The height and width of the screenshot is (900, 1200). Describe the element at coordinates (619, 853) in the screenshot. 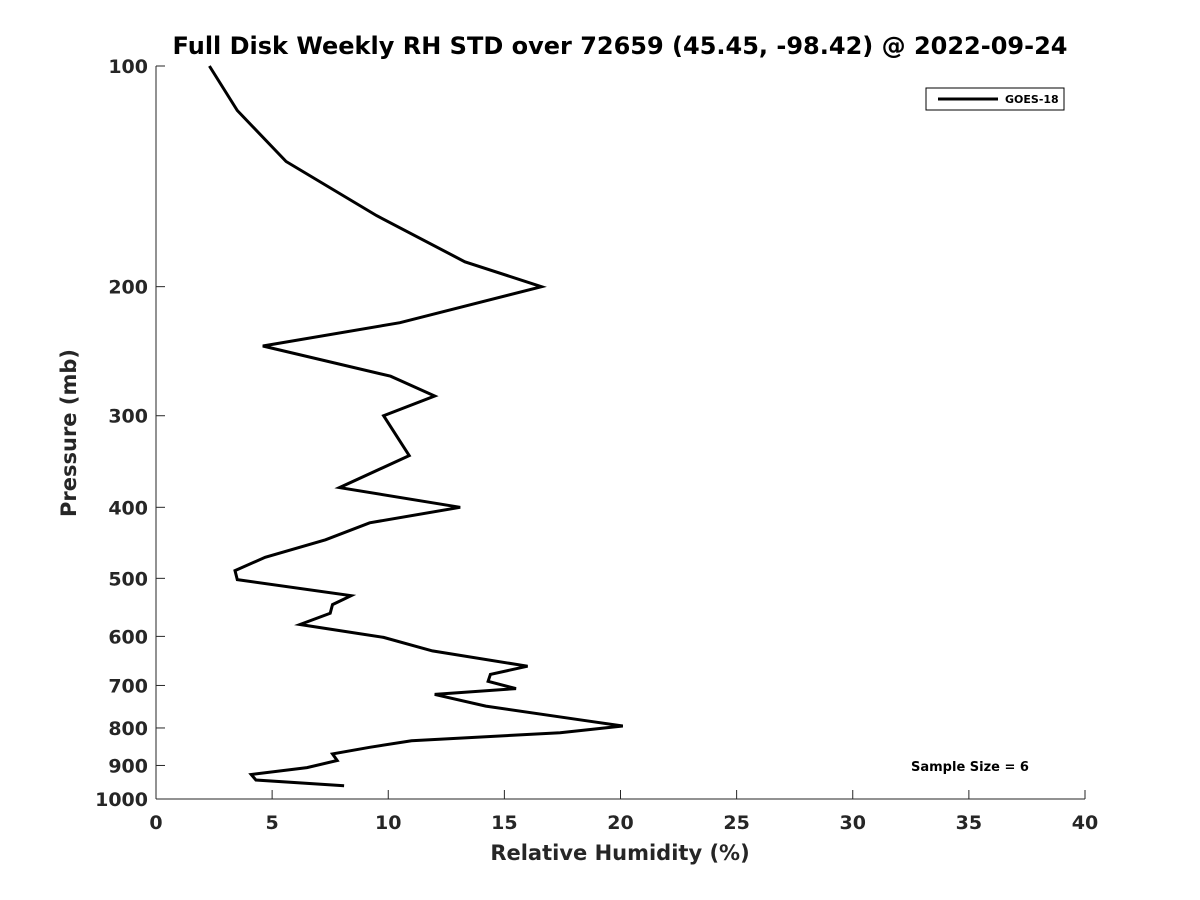

I see `x-axis-label: Relative Humidity (%)` at that location.